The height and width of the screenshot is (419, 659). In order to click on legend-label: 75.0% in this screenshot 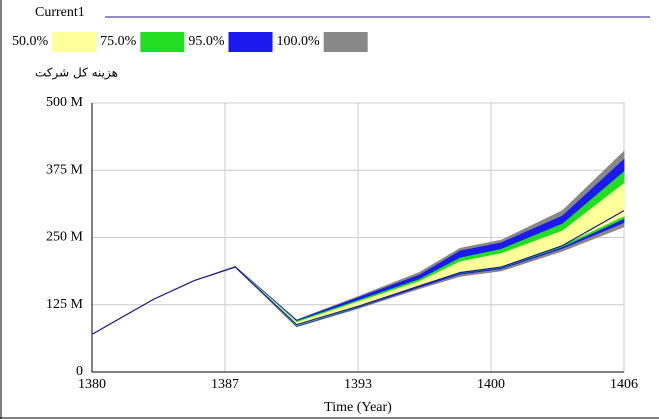, I will do `click(118, 41)`.